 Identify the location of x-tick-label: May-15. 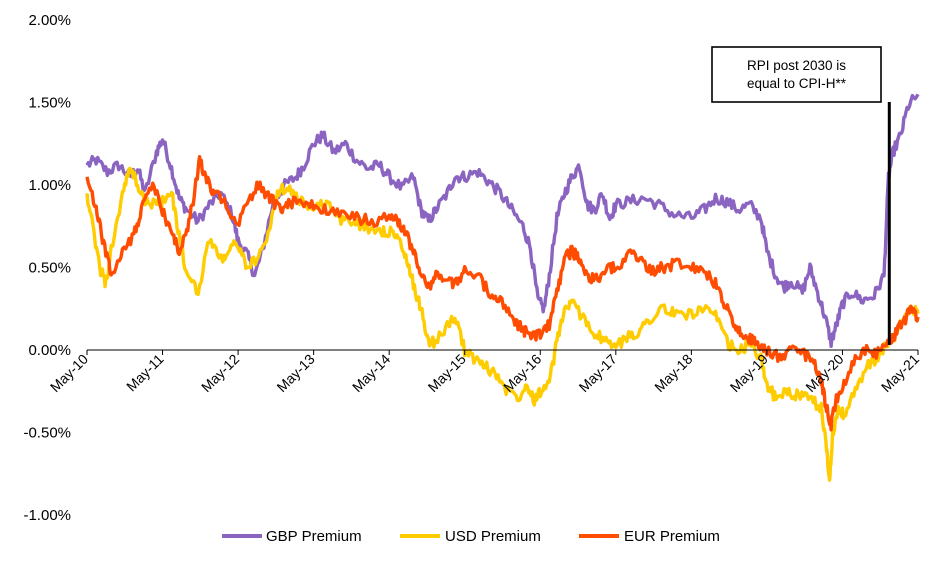
(447, 373).